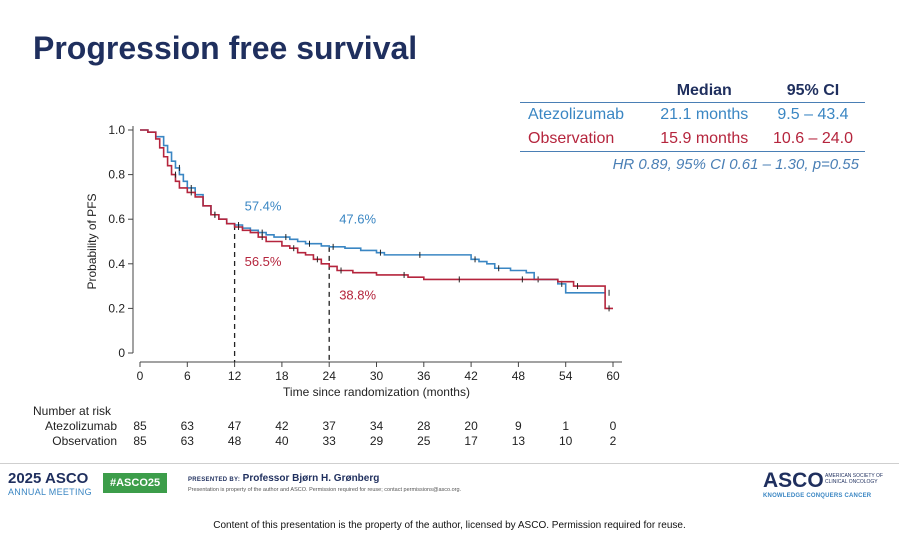  What do you see at coordinates (80, 426) in the screenshot?
I see `risk-row-label-atezolizumab: Atezolizumab` at bounding box center [80, 426].